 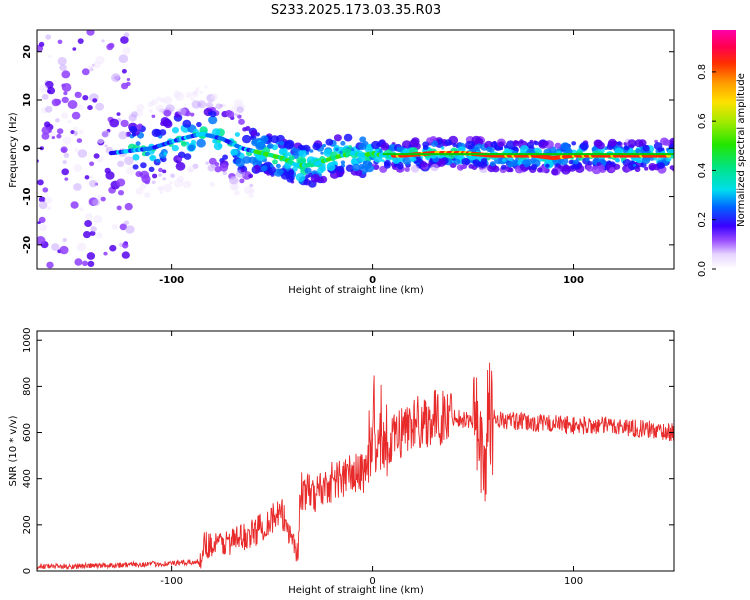 What do you see at coordinates (702, 72) in the screenshot?
I see `colorbar-tick-label: 0.8` at bounding box center [702, 72].